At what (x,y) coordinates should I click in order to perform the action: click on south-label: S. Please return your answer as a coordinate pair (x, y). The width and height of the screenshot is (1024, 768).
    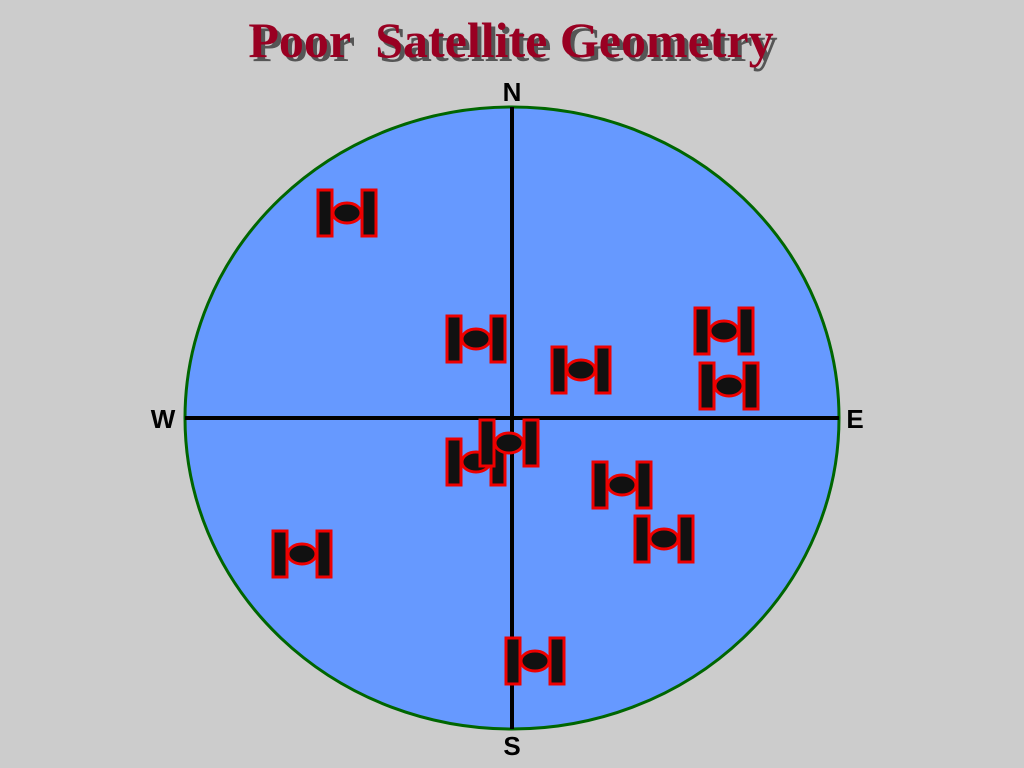
    Looking at the image, I should click on (511, 746).